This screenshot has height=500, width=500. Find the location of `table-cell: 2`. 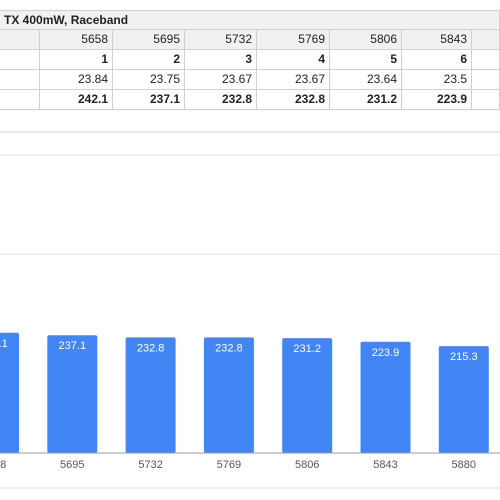

table-cell: 2 is located at coordinates (149, 60).